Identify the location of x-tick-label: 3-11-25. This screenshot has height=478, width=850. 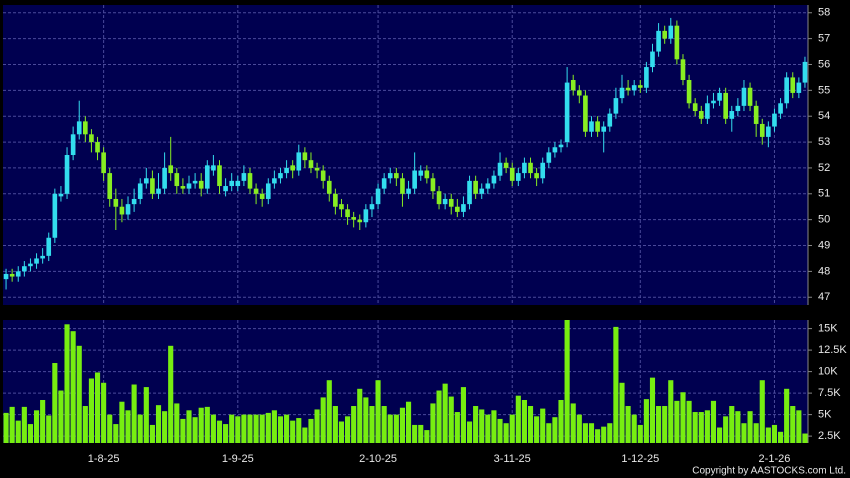
(512, 459).